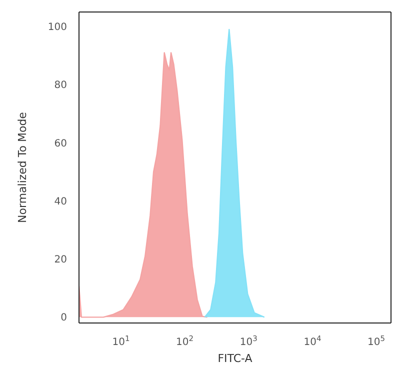  Describe the element at coordinates (313, 341) in the screenshot. I see `x-tick-label: 10$^{4}$` at that location.